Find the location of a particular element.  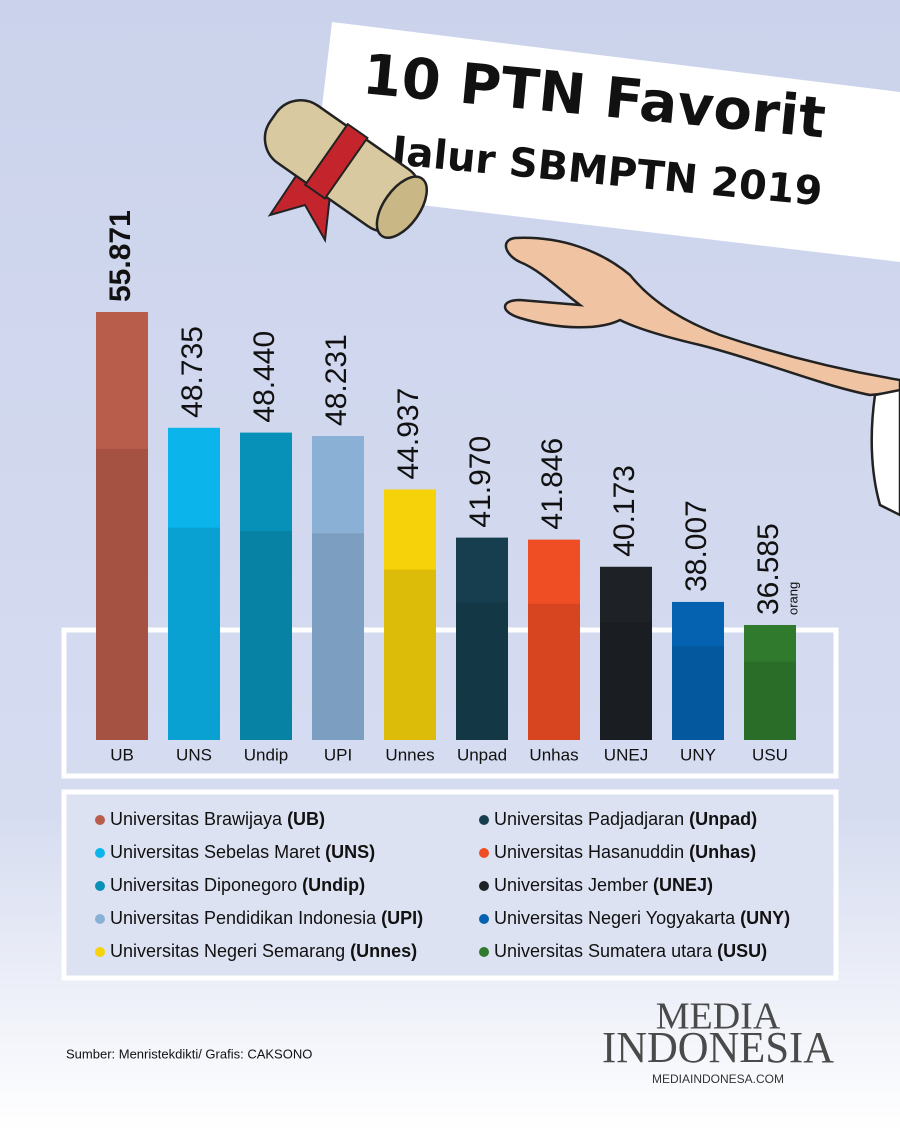

x-tick-label: Unpad is located at coordinates (482, 754).